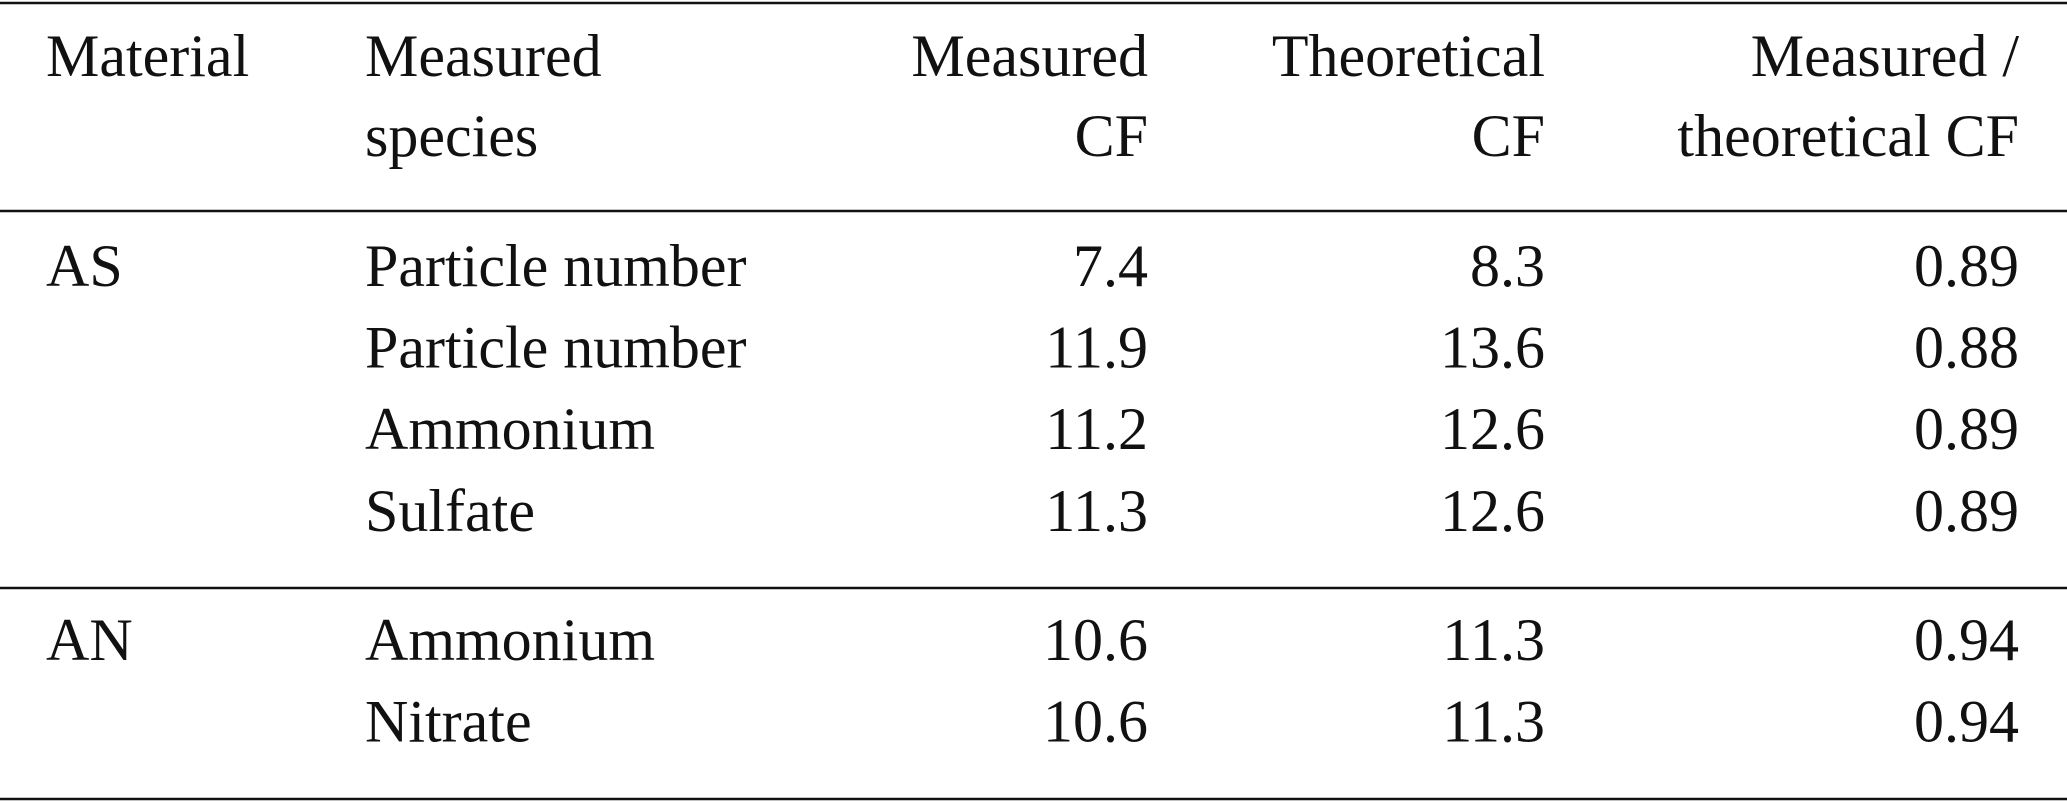  What do you see at coordinates (451, 136) in the screenshot?
I see `header-cell: species` at bounding box center [451, 136].